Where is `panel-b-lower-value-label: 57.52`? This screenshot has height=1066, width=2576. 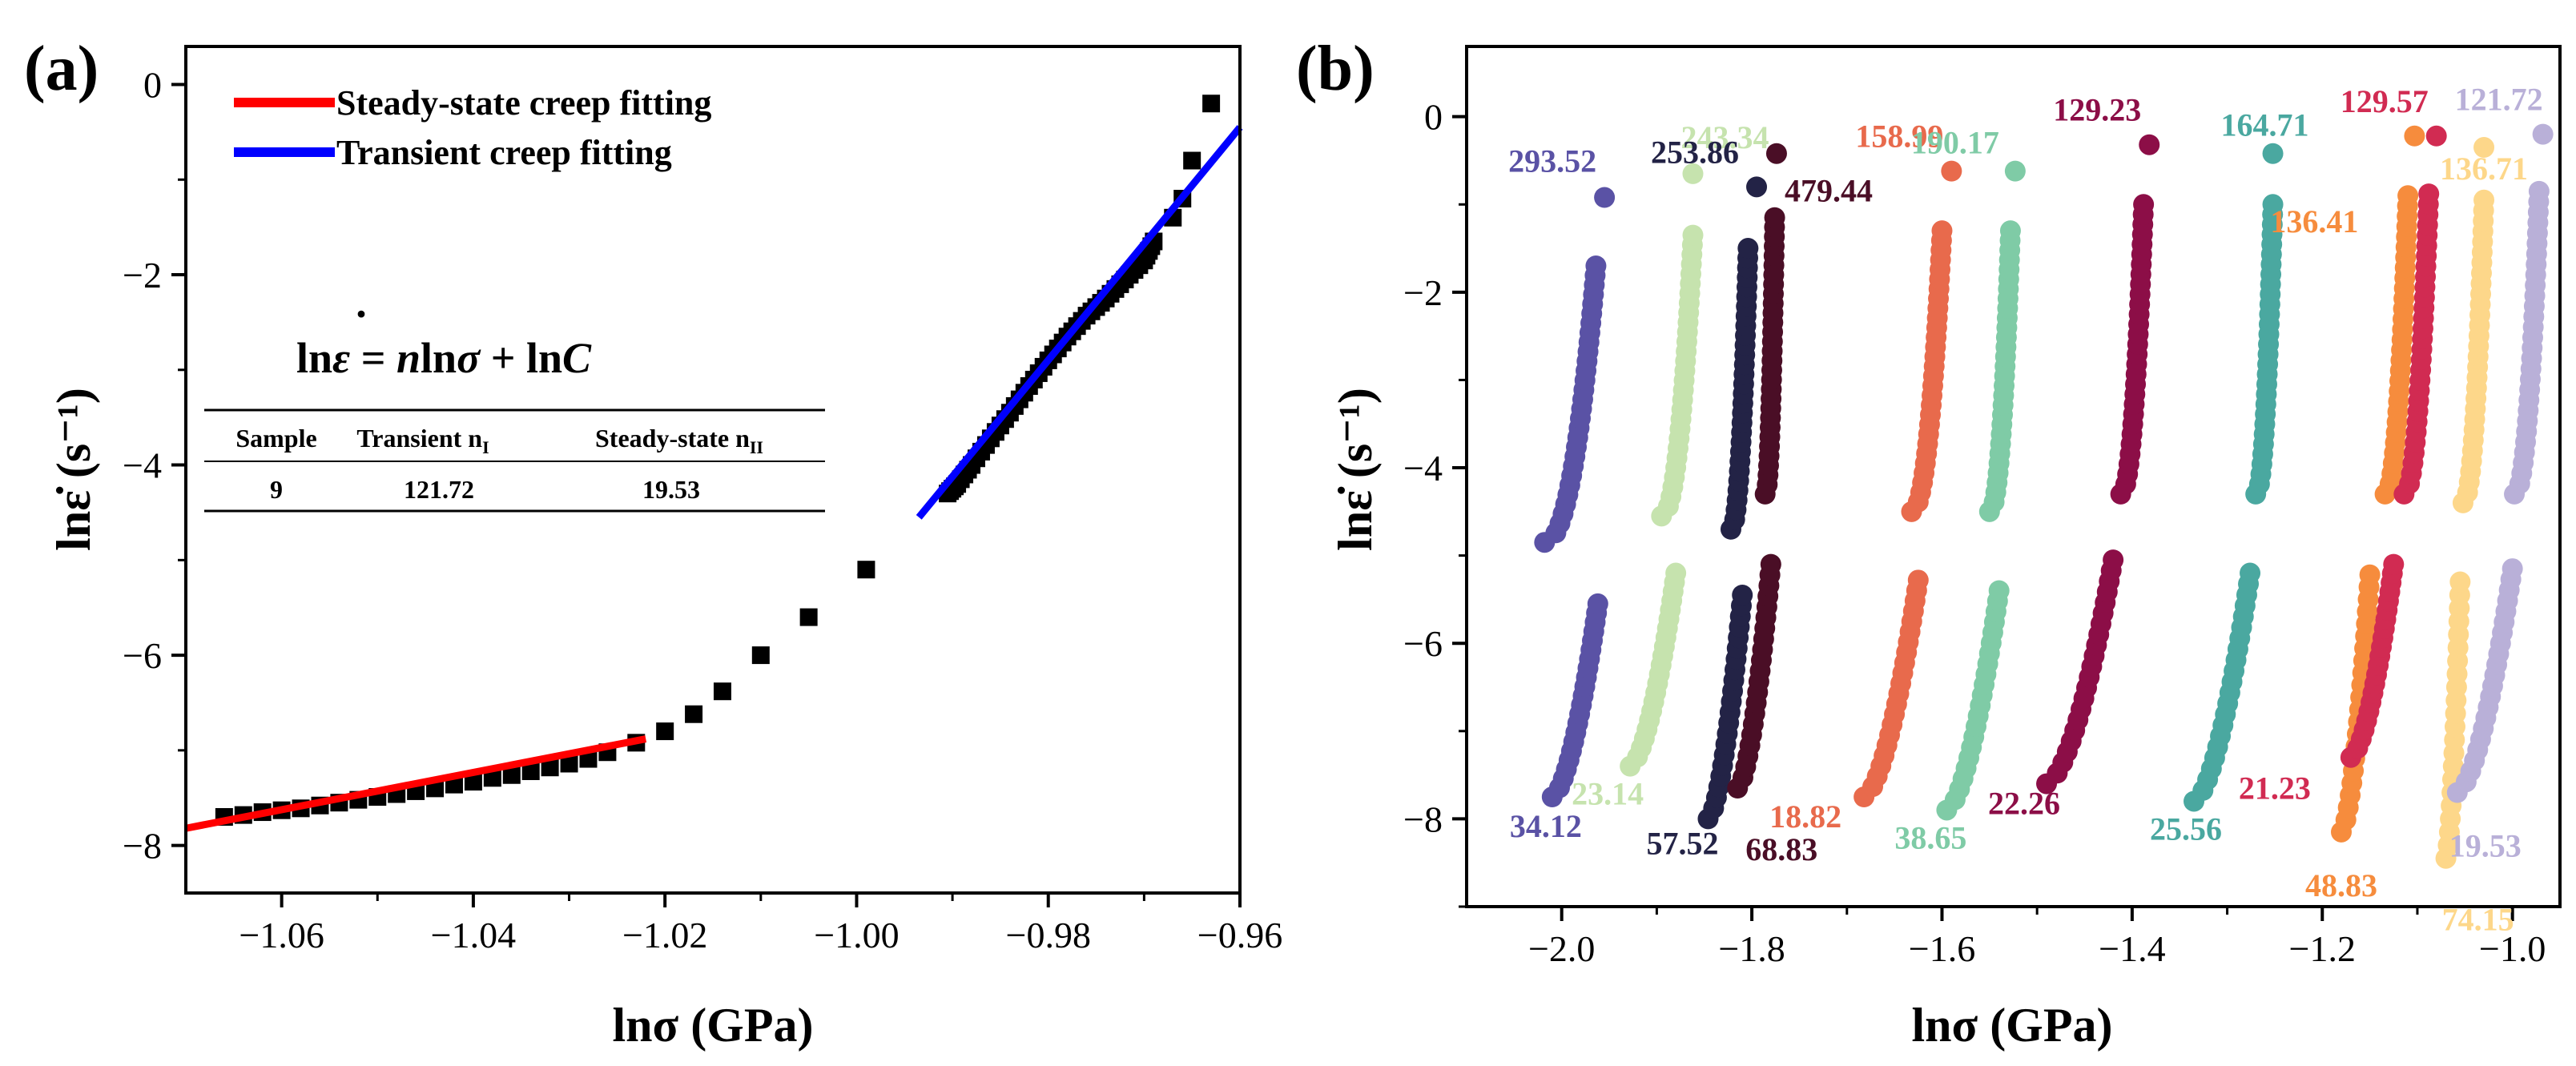 panel-b-lower-value-label: 57.52 is located at coordinates (1682, 843).